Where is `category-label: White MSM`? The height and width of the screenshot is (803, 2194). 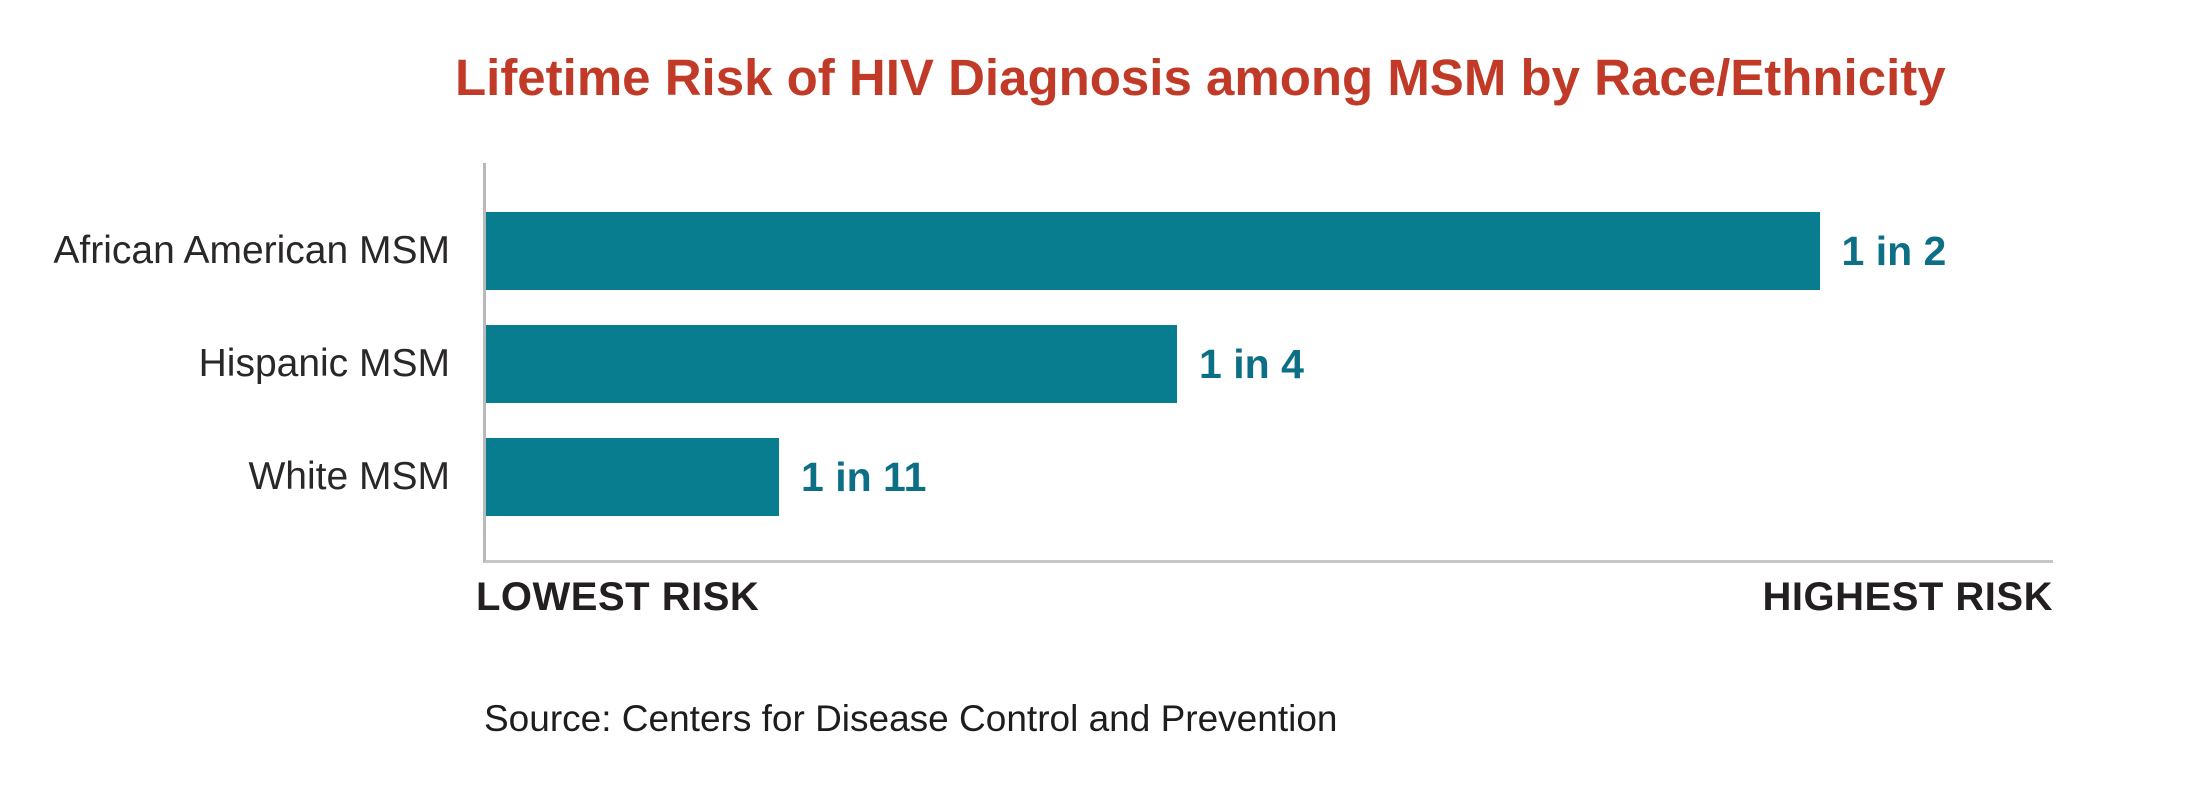
category-label: White MSM is located at coordinates (349, 476).